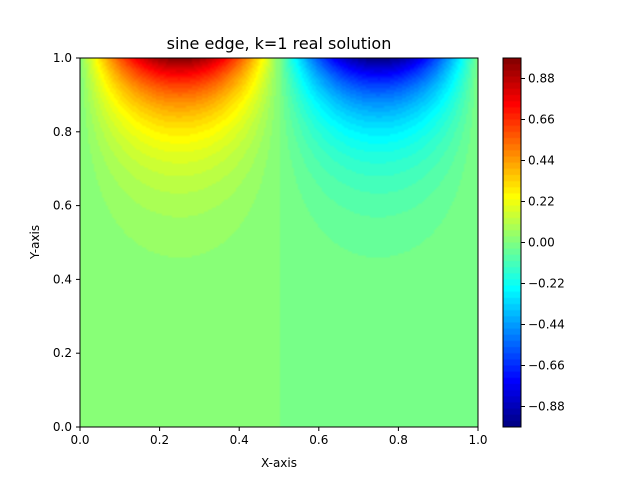 The width and height of the screenshot is (640, 480). Describe the element at coordinates (279, 43) in the screenshot. I see `chart-title: sine edge, k=1 real solution` at that location.